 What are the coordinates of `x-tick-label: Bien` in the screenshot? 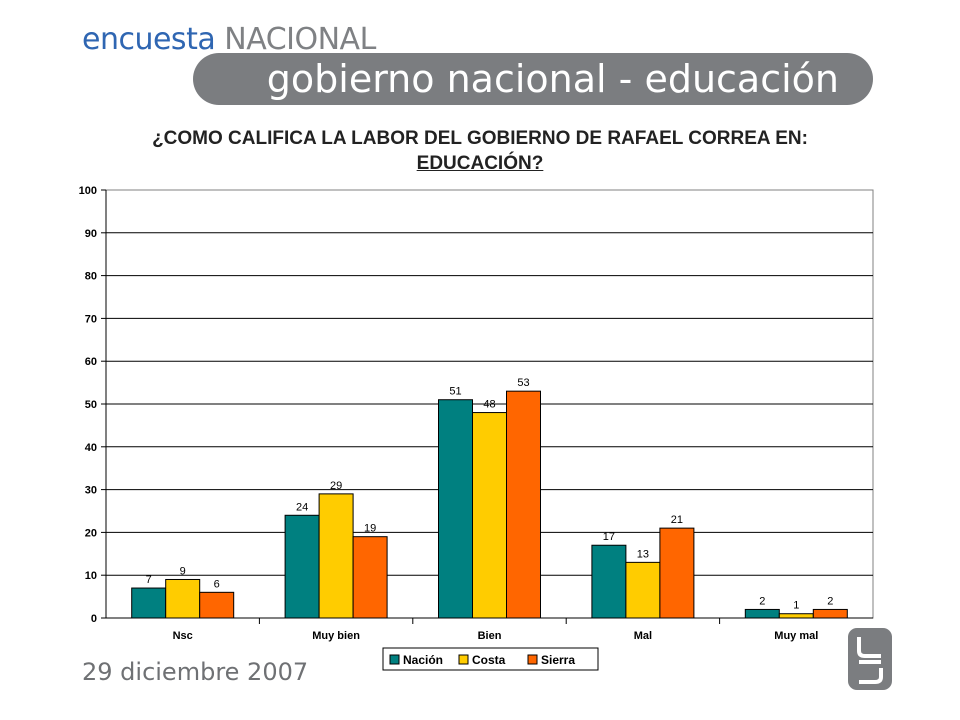 It's located at (490, 636).